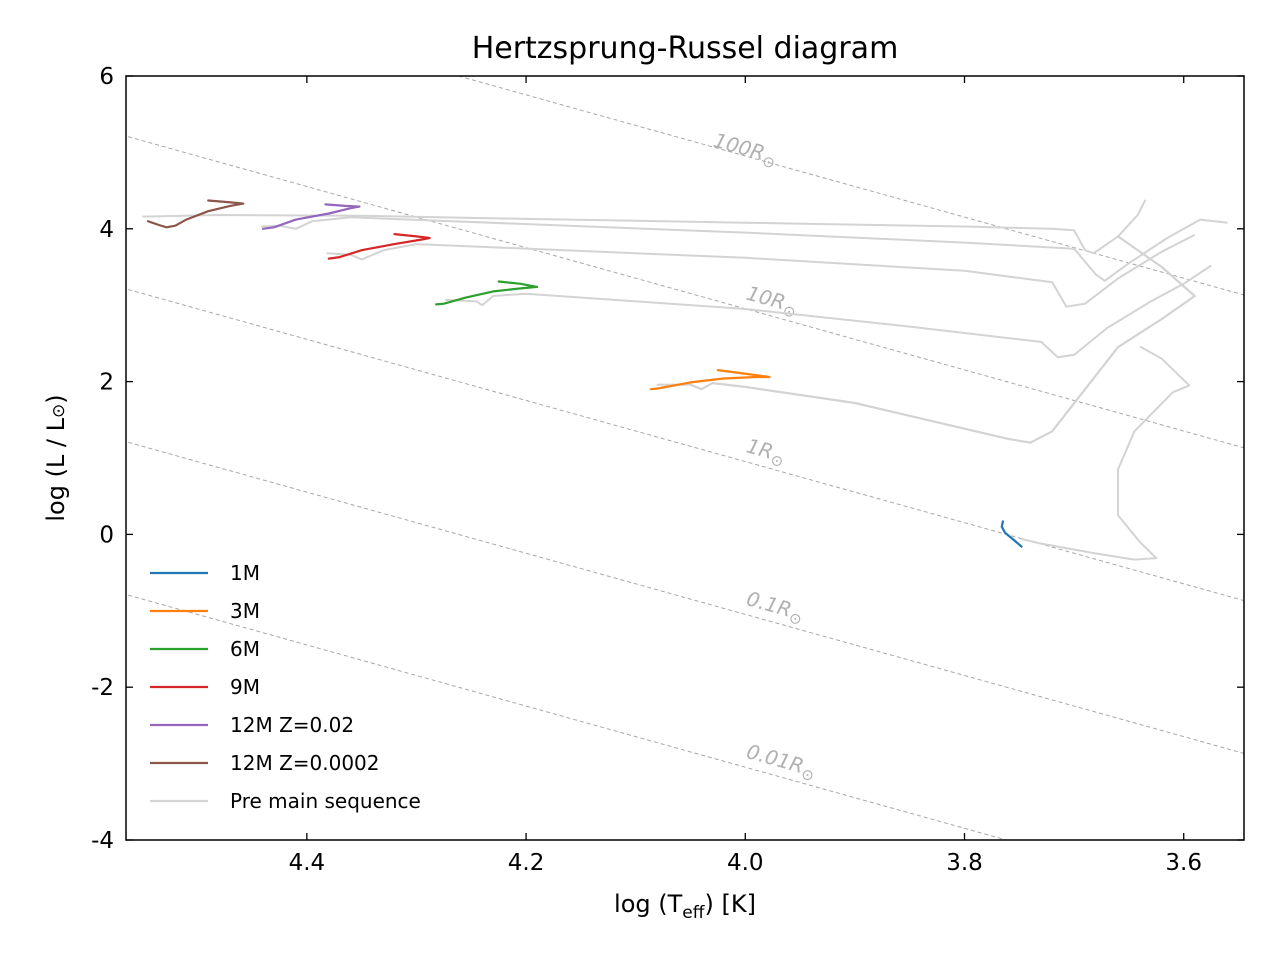 Image resolution: width=1280 pixels, height=960 pixels. Describe the element at coordinates (775, 607) in the screenshot. I see `radius-label-3: 0.1R⊙` at that location.